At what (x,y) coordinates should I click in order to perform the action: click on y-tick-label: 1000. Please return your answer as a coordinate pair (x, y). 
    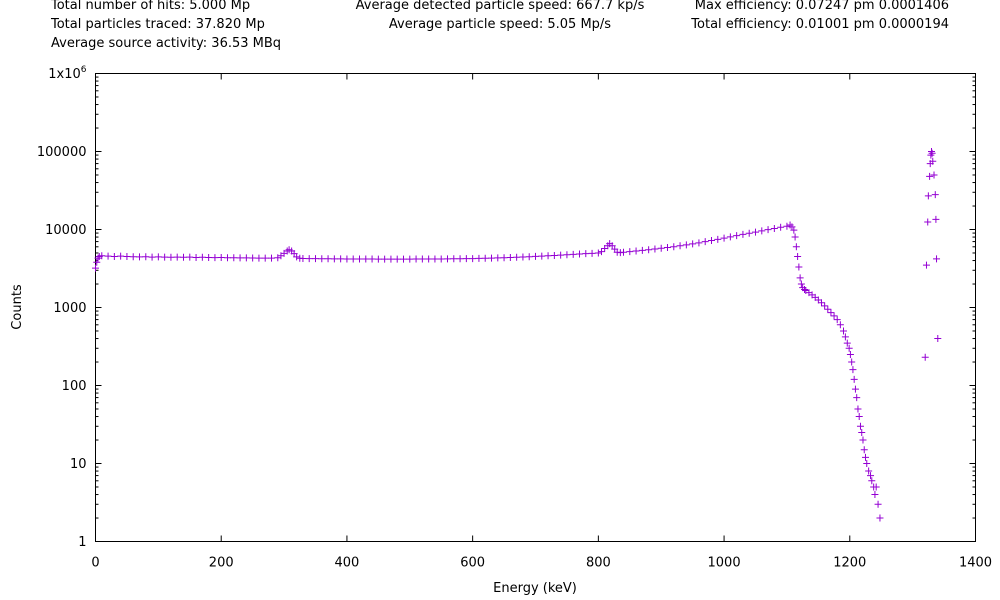
    Looking at the image, I should click on (69, 308).